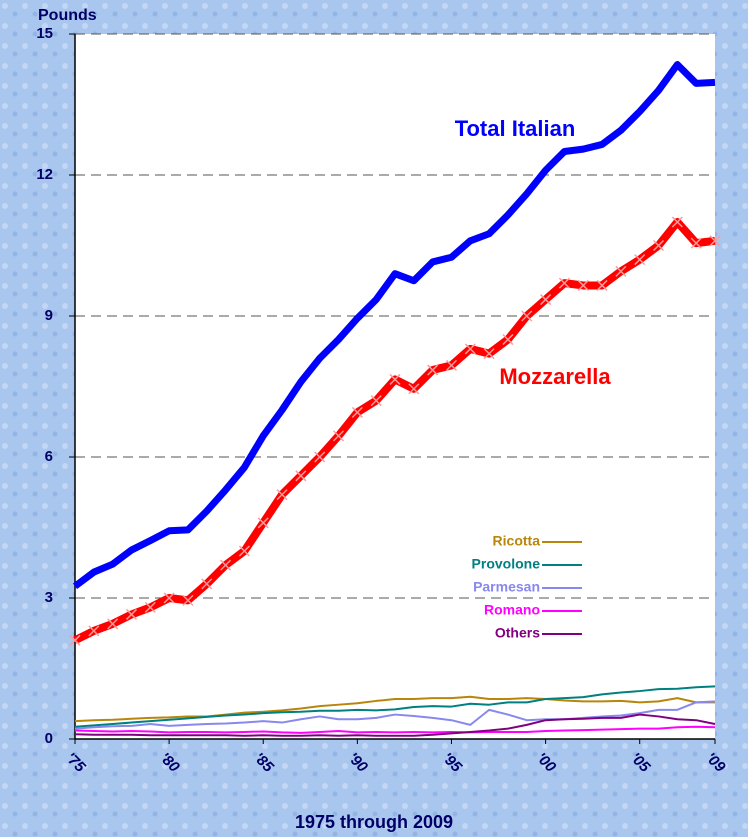  Describe the element at coordinates (506, 587) in the screenshot. I see `legend-label: Parmesan` at that location.